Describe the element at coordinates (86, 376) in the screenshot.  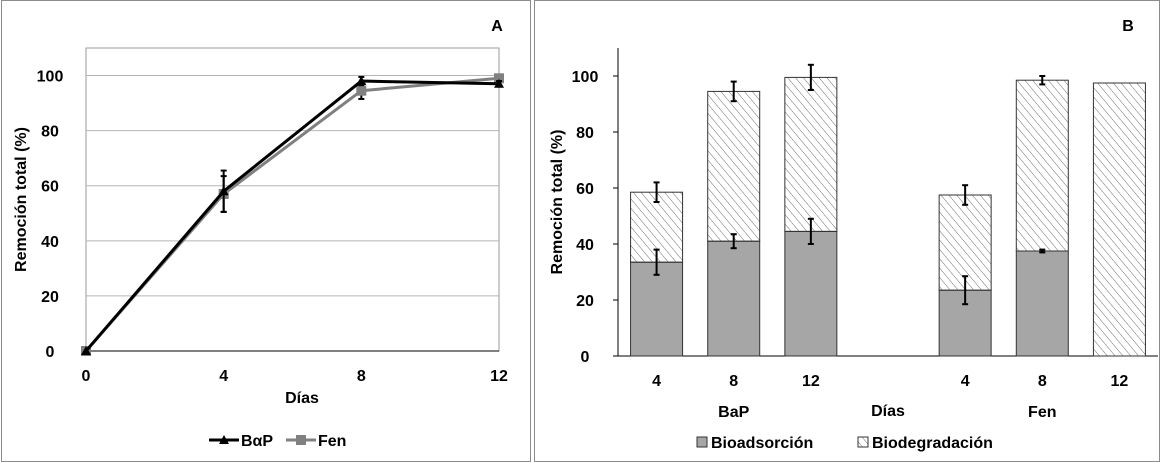
I see `x-tick-label: 0` at that location.